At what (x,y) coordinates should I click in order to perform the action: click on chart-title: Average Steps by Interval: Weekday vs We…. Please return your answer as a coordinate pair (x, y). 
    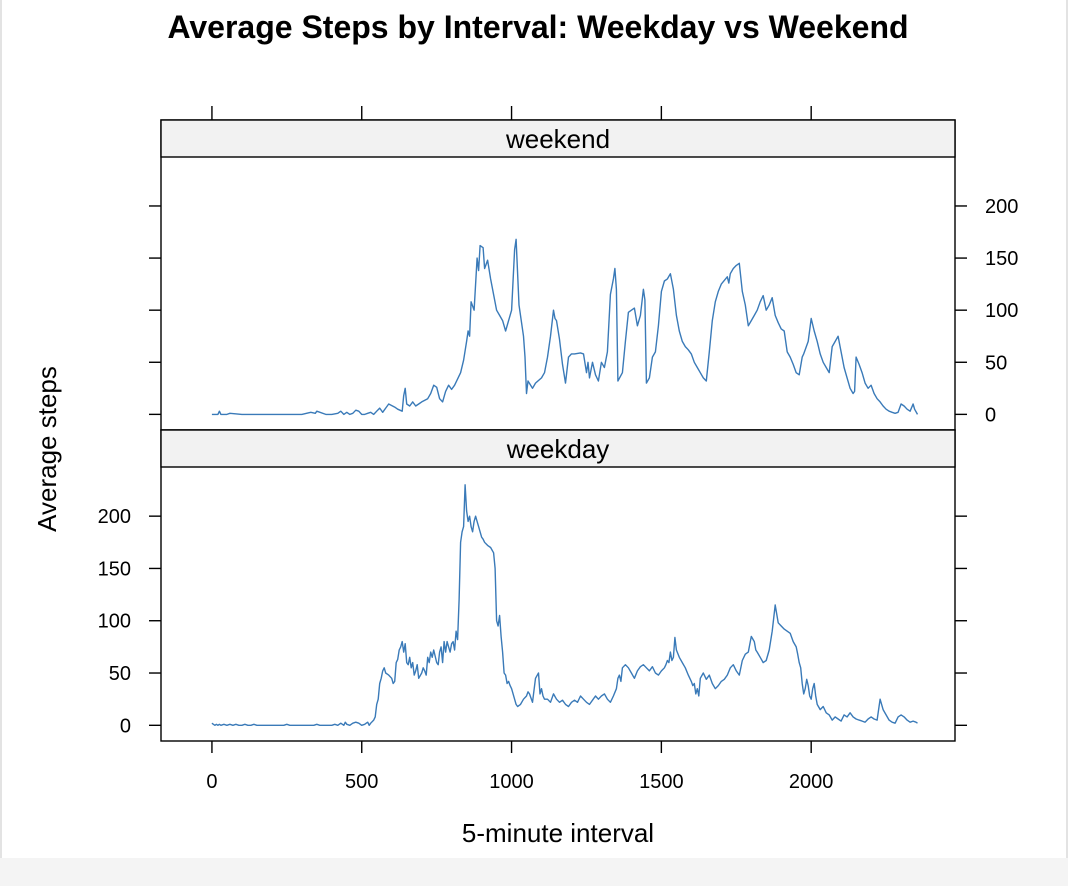
    Looking at the image, I should click on (537, 27).